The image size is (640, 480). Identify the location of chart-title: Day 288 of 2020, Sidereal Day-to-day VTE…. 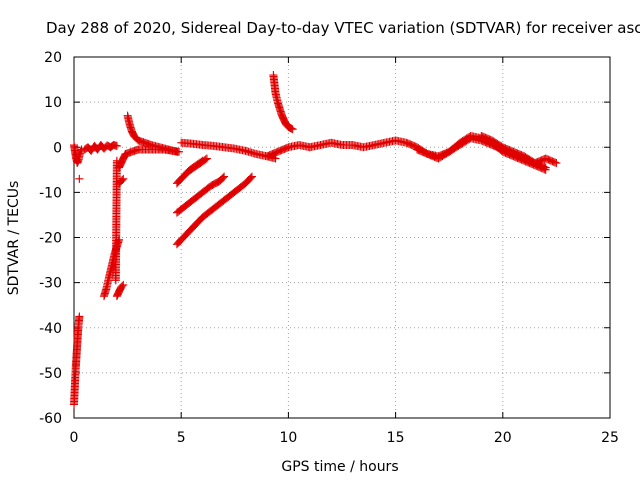
(343, 28).